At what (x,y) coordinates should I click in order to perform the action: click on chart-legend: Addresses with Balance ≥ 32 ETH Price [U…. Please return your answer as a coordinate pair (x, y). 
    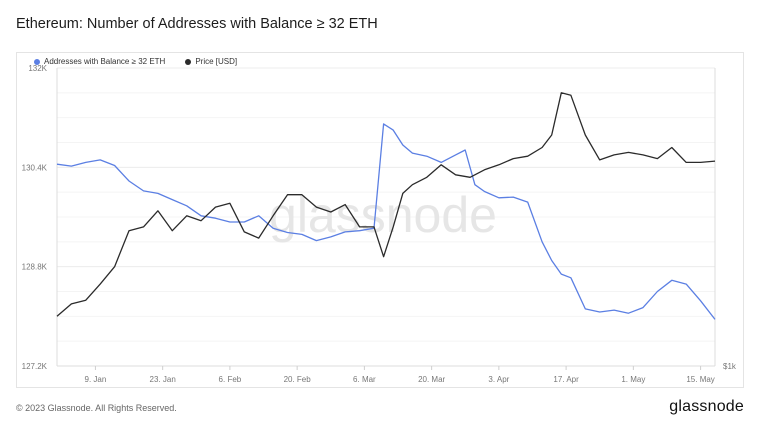
    Looking at the image, I should click on (135, 61).